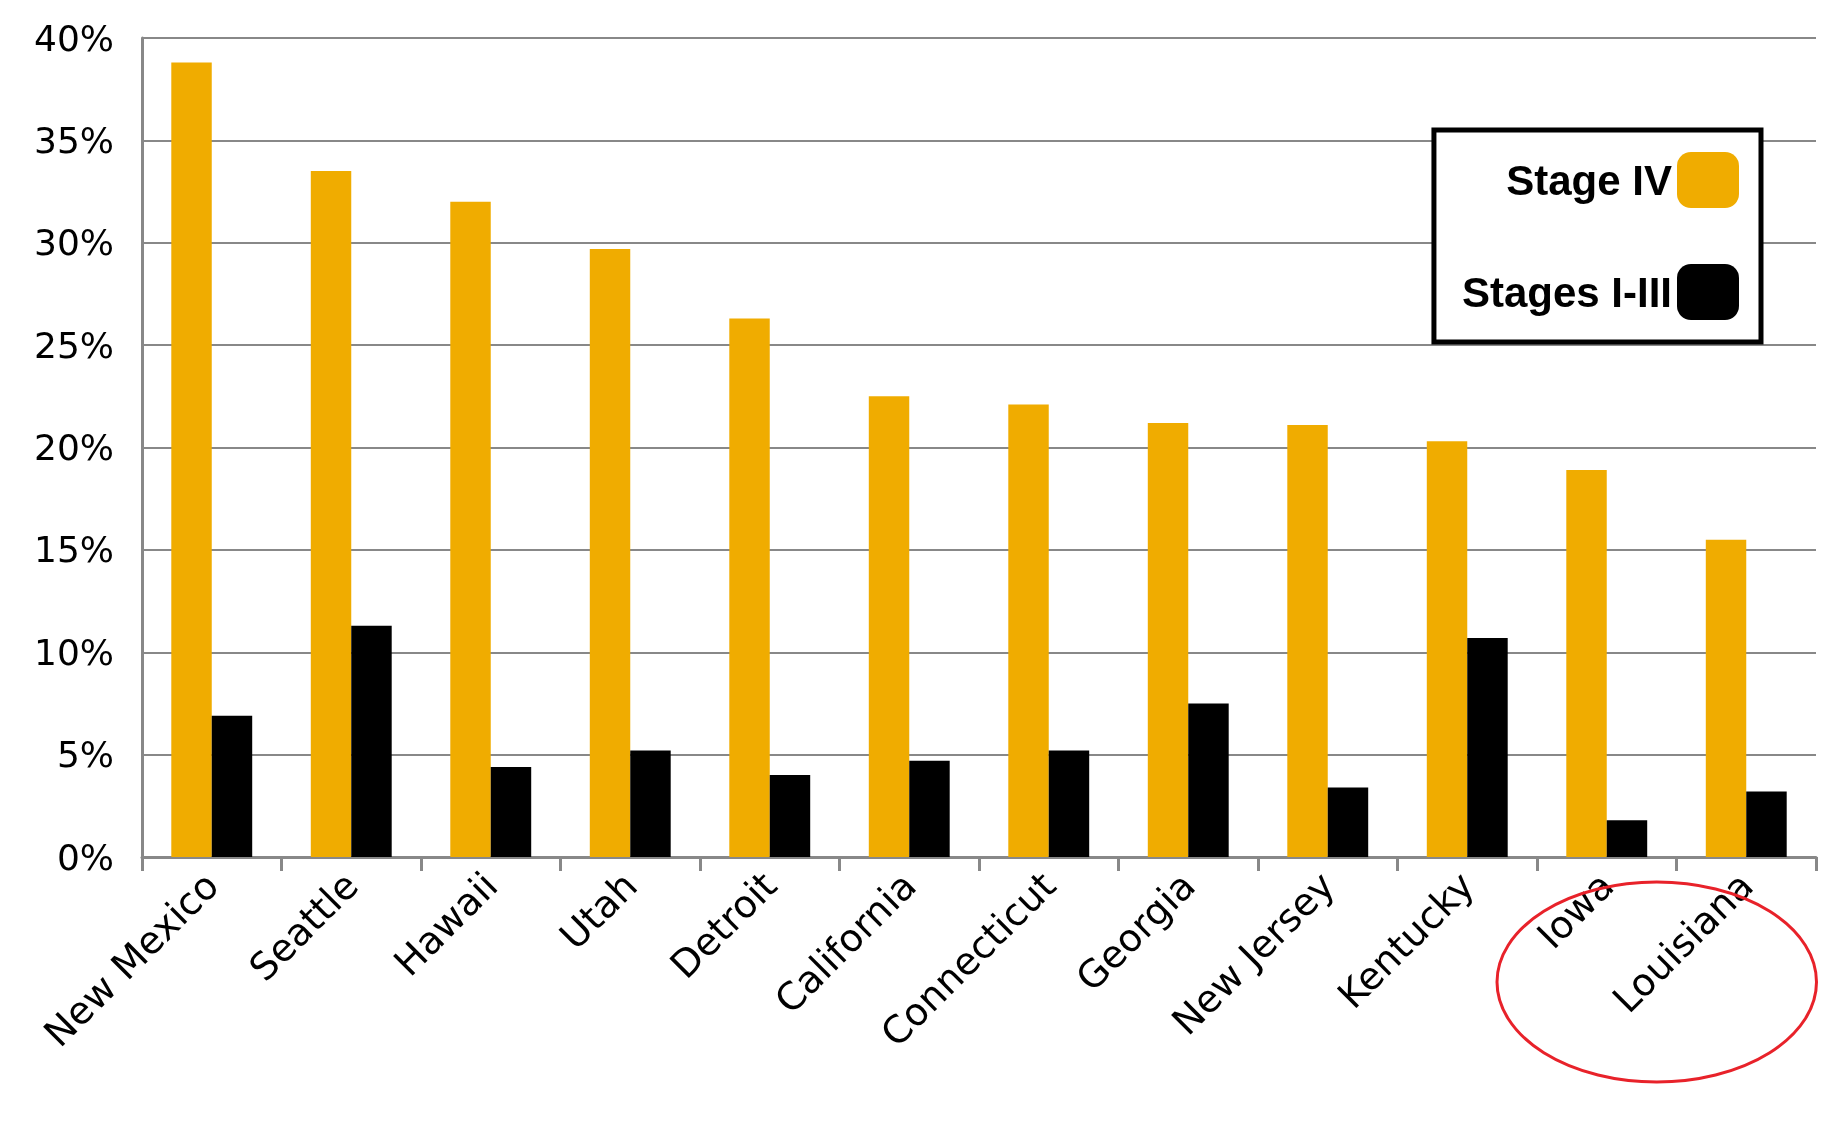 The width and height of the screenshot is (1836, 1122). I want to click on legend-label: Stages I-III, so click(1566, 292).